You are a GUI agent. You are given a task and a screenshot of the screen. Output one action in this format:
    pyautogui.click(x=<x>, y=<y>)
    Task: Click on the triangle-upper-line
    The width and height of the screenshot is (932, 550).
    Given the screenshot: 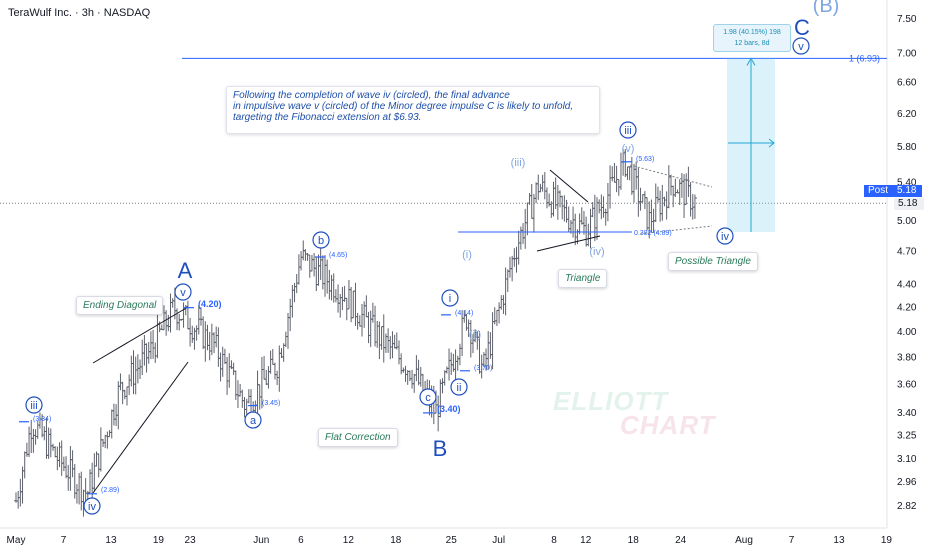 What is the action you would take?
    pyautogui.click(x=569, y=186)
    